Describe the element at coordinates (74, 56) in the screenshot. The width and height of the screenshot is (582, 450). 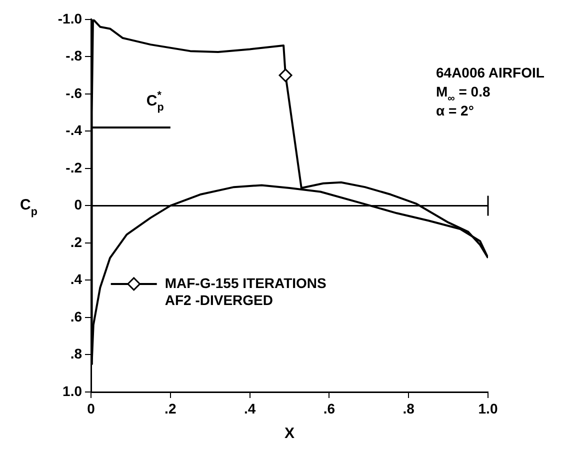
I see `y-tick-label: -.8` at that location.